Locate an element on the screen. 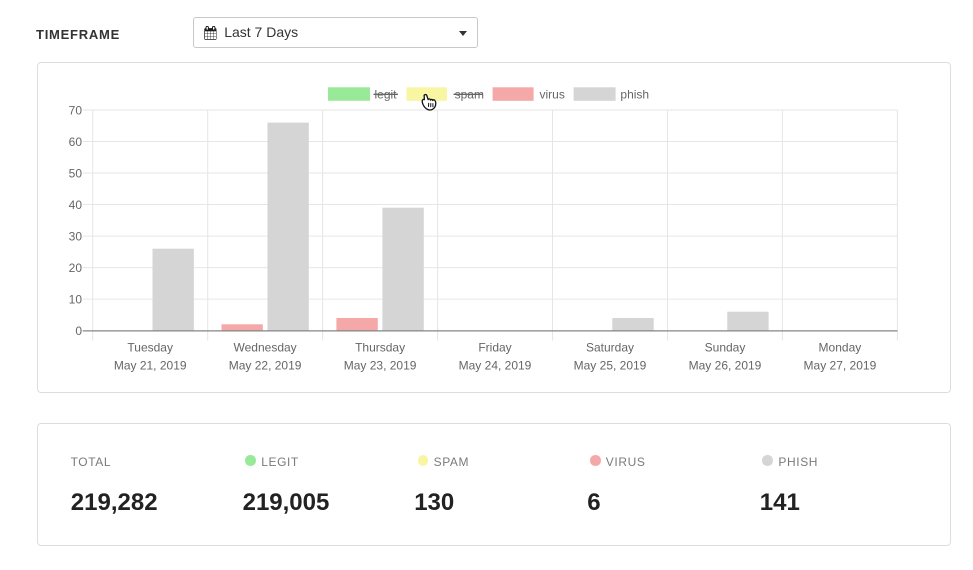 This screenshot has width=973, height=570. svg-text: May 25, 2019 is located at coordinates (610, 366).